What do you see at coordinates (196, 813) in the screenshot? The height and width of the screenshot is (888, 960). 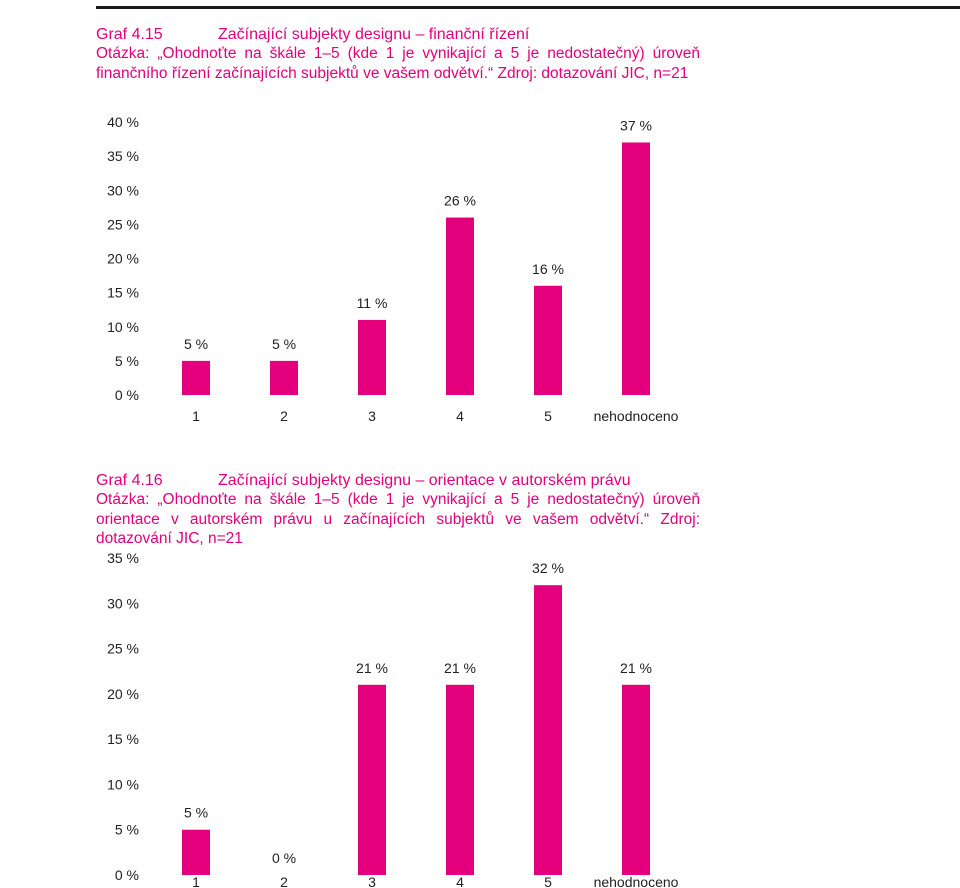 I see `chart2-data-label: 5 %` at bounding box center [196, 813].